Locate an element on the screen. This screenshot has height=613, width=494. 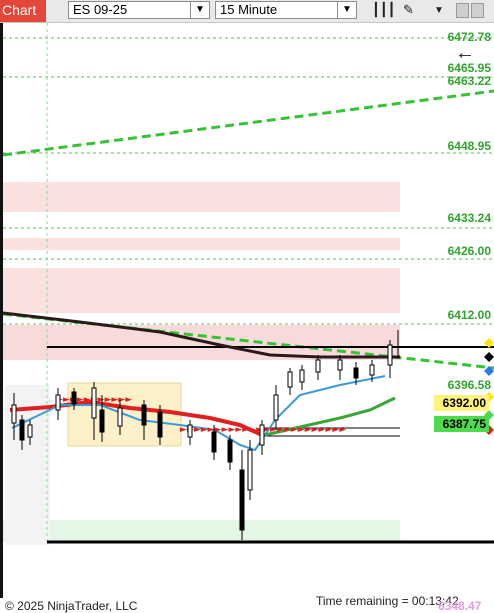
price-label: 6448.95 is located at coordinates (469, 146).